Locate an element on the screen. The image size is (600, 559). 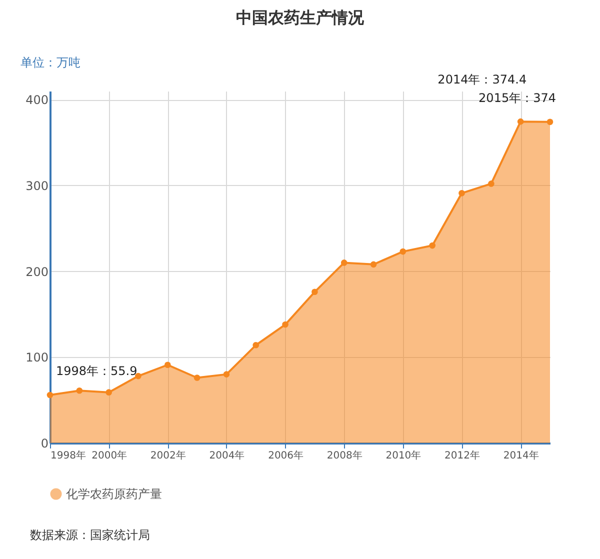
annotation: 2015年：374 is located at coordinates (517, 97).